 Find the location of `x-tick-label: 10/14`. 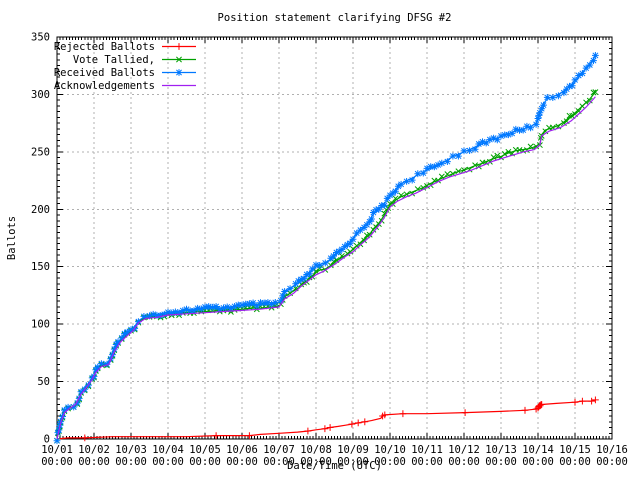

x-tick-label: 10/14 is located at coordinates (538, 450).